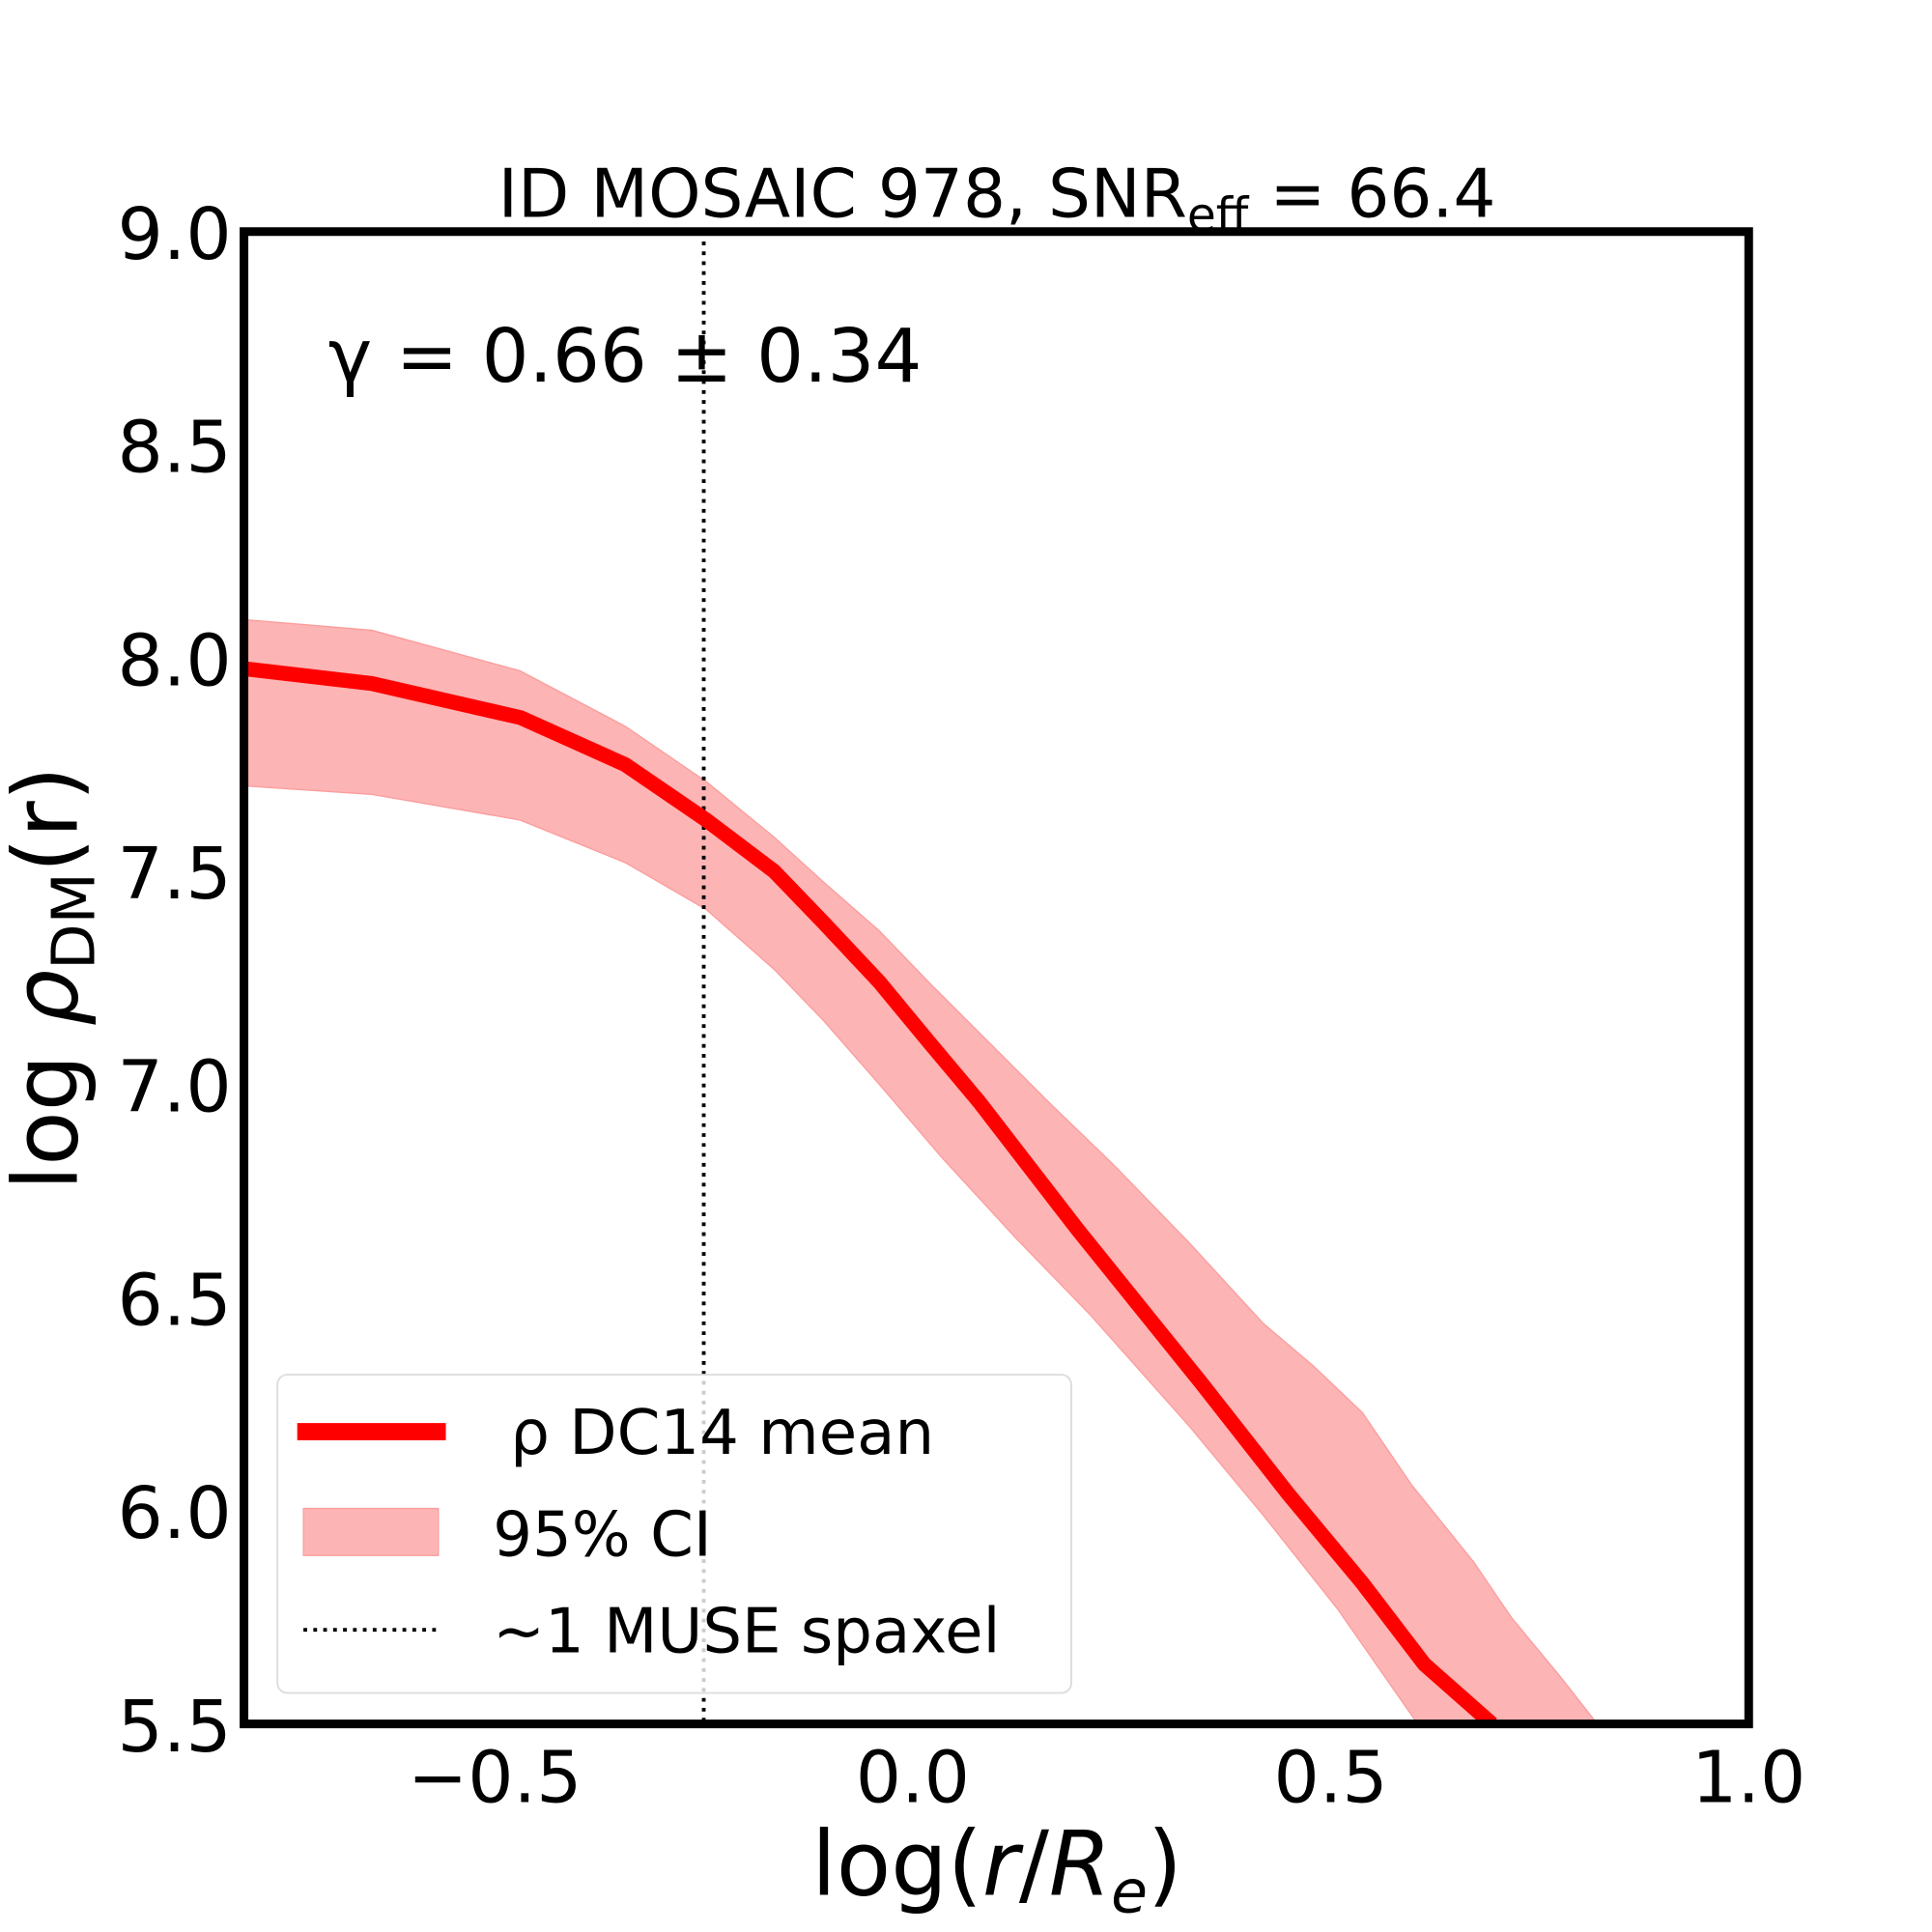  Describe the element at coordinates (625, 357) in the screenshot. I see `gamma-annotation: γ = 0.66 ± 0.34` at that location.